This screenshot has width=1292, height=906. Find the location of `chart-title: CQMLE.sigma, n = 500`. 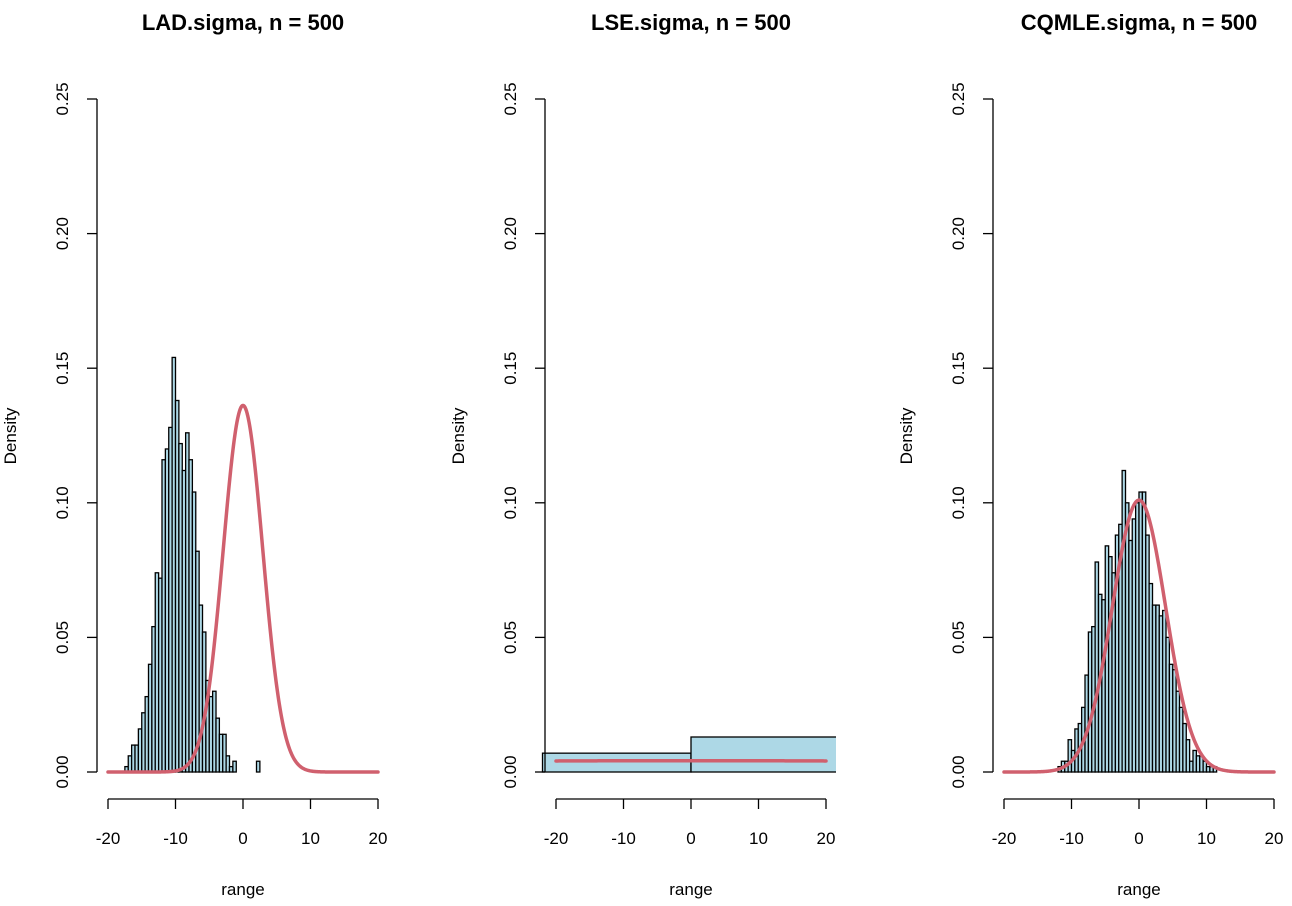

chart-title: CQMLE.sigma, n = 500 is located at coordinates (1139, 22).